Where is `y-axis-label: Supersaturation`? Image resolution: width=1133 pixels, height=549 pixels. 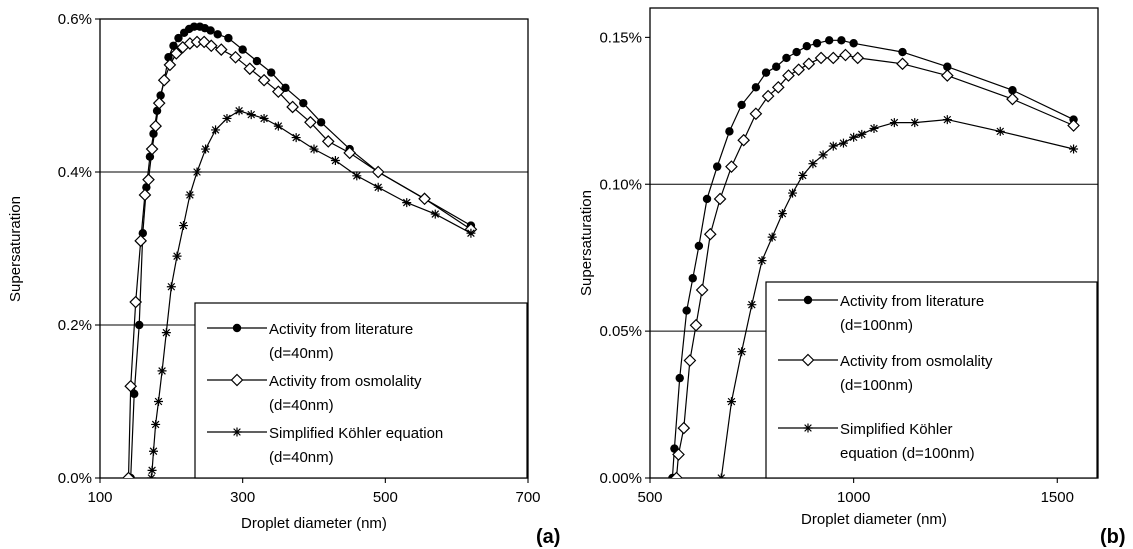
y-axis-label: Supersaturation is located at coordinates (586, 243).